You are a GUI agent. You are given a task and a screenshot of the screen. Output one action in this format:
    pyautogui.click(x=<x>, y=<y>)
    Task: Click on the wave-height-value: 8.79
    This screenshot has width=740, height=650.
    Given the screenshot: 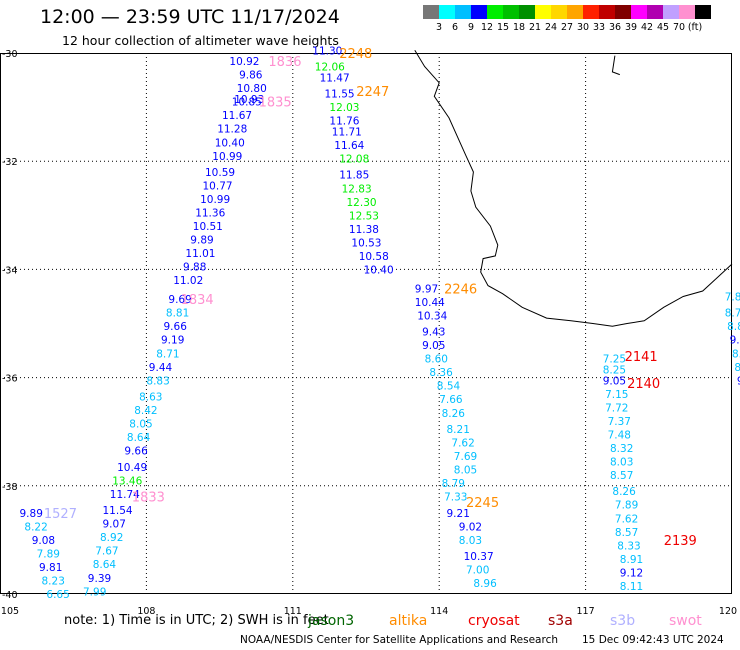 What is the action you would take?
    pyautogui.click(x=453, y=484)
    